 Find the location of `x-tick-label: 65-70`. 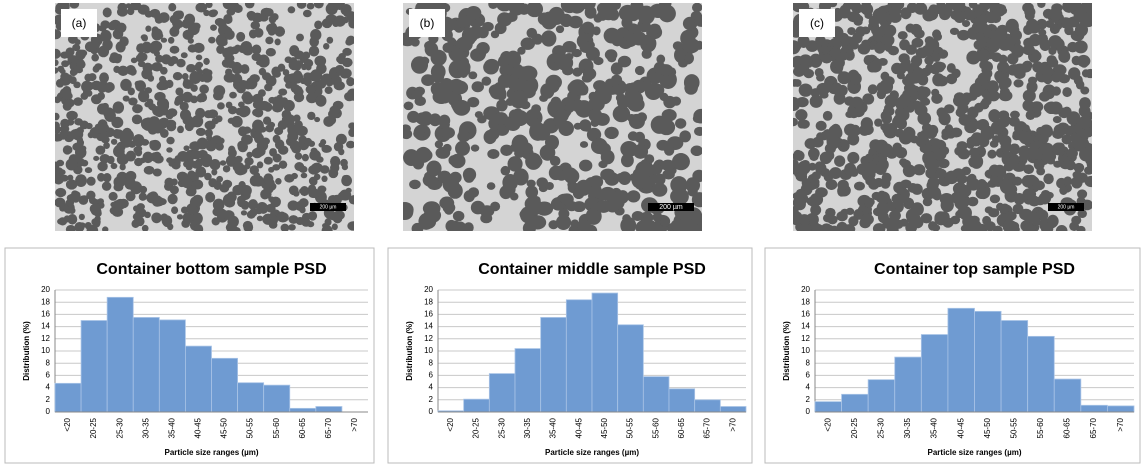

x-tick-label: 65-70 is located at coordinates (328, 427).